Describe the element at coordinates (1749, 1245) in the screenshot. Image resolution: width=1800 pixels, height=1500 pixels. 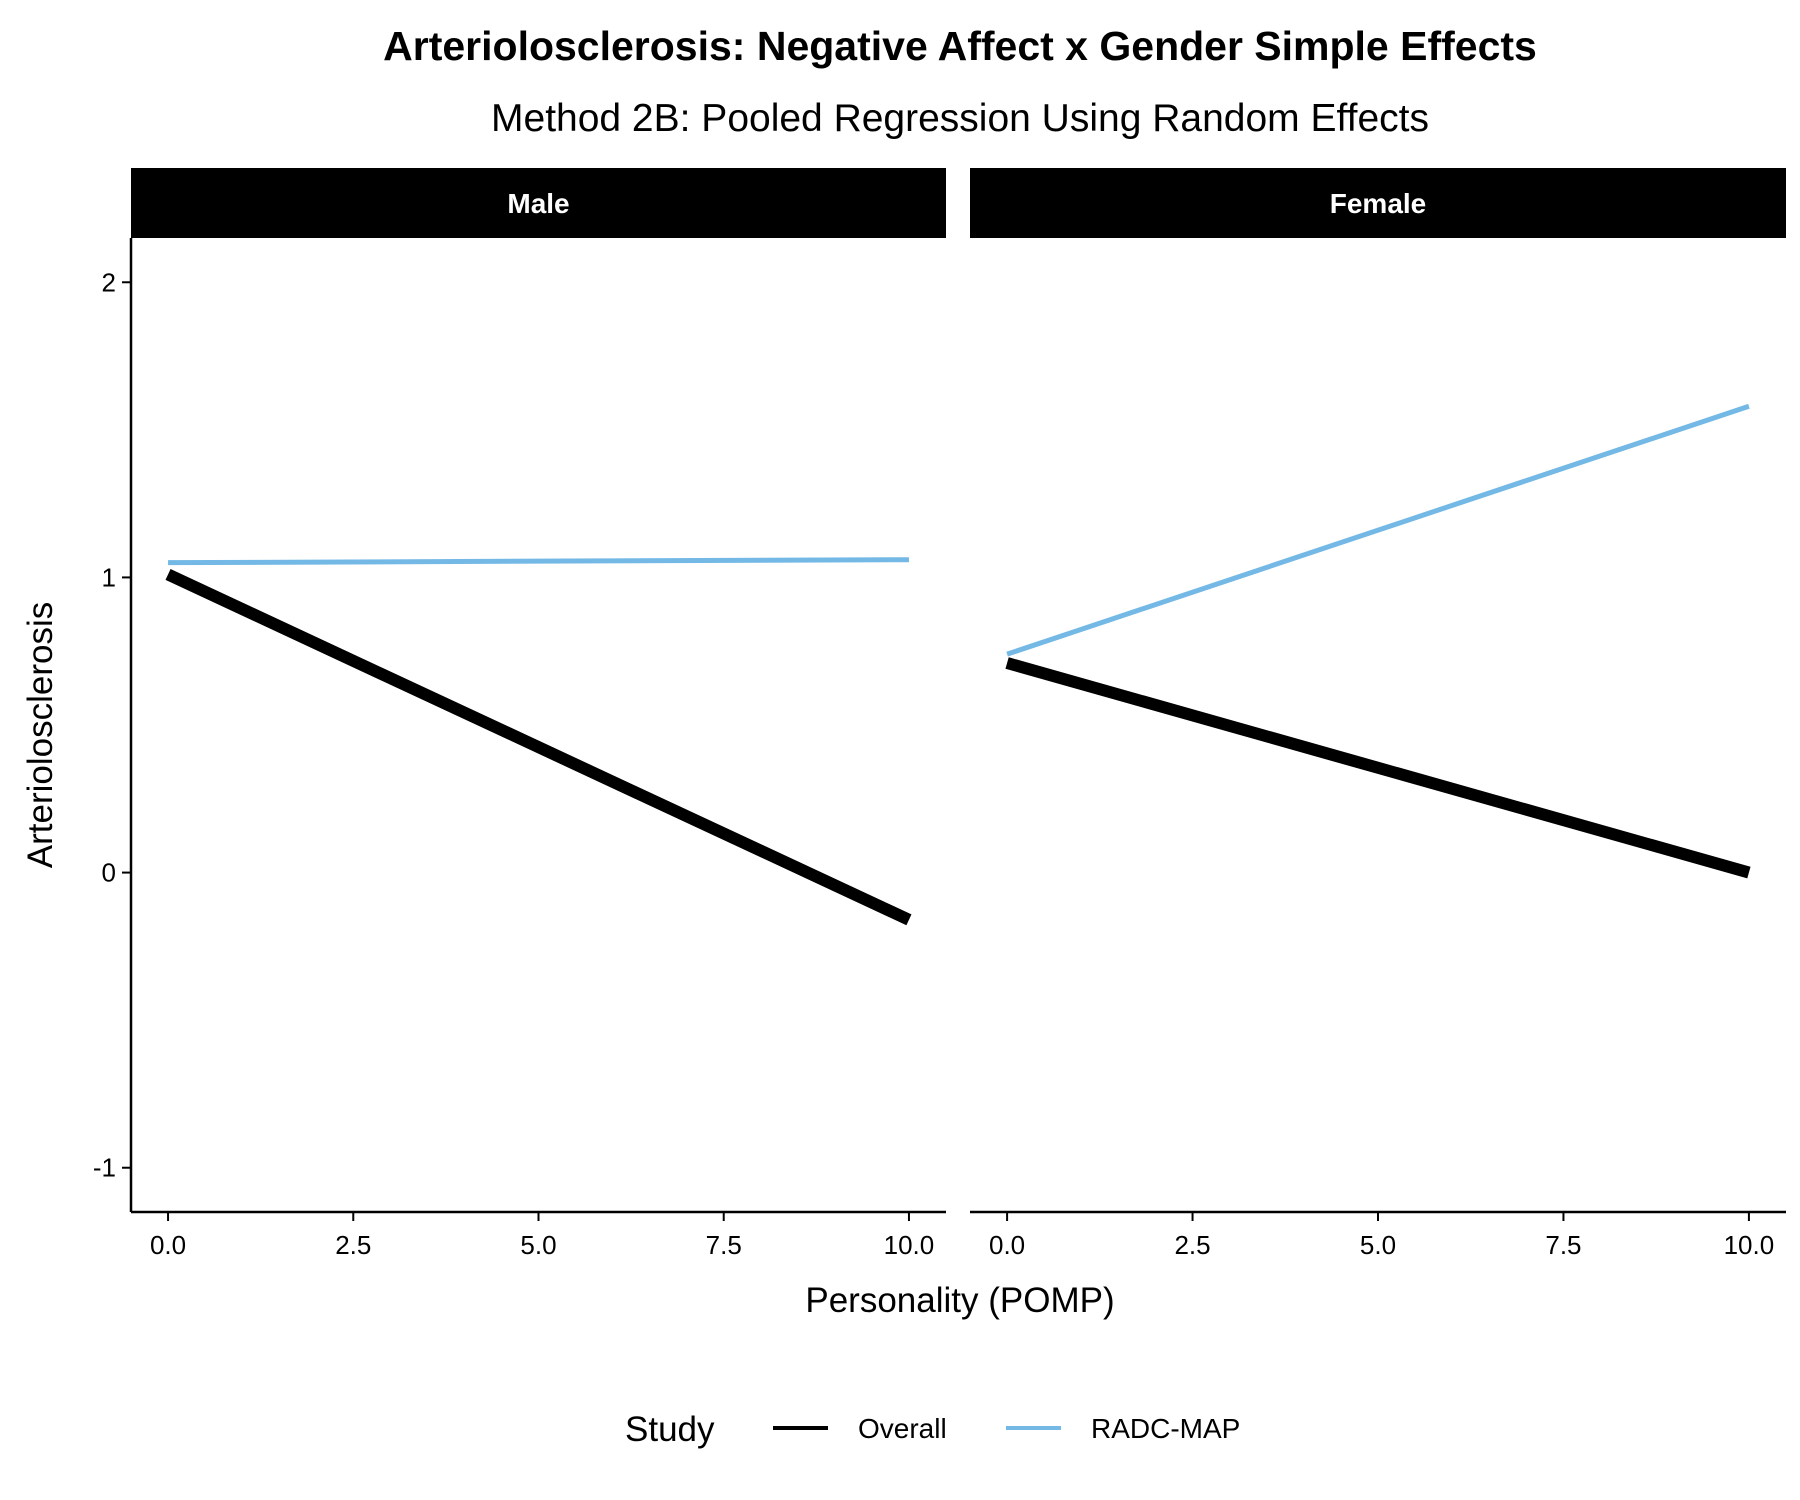
I see `x-tick-label-female: 10.0` at that location.